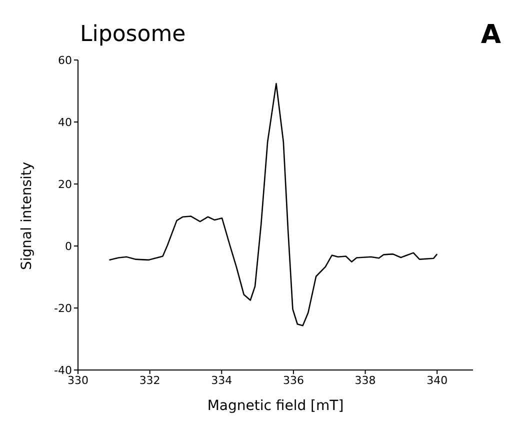 This screenshot has width=511, height=428. What do you see at coordinates (293, 380) in the screenshot?
I see `x-tick-label: 336` at bounding box center [293, 380].